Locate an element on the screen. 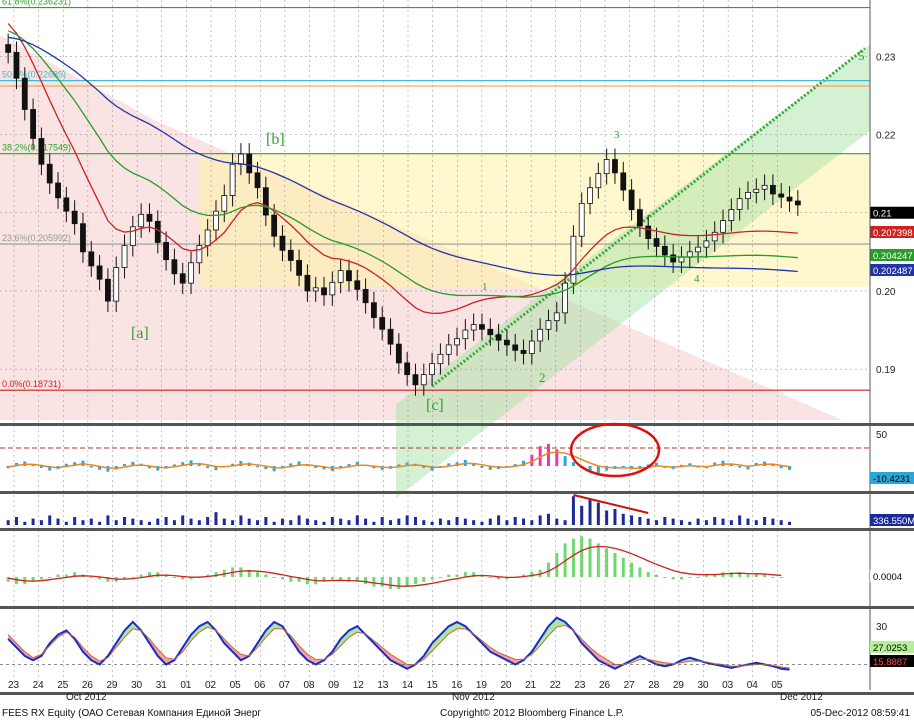 The width and height of the screenshot is (914, 723). x-tick-label: 25 is located at coordinates (63, 685).